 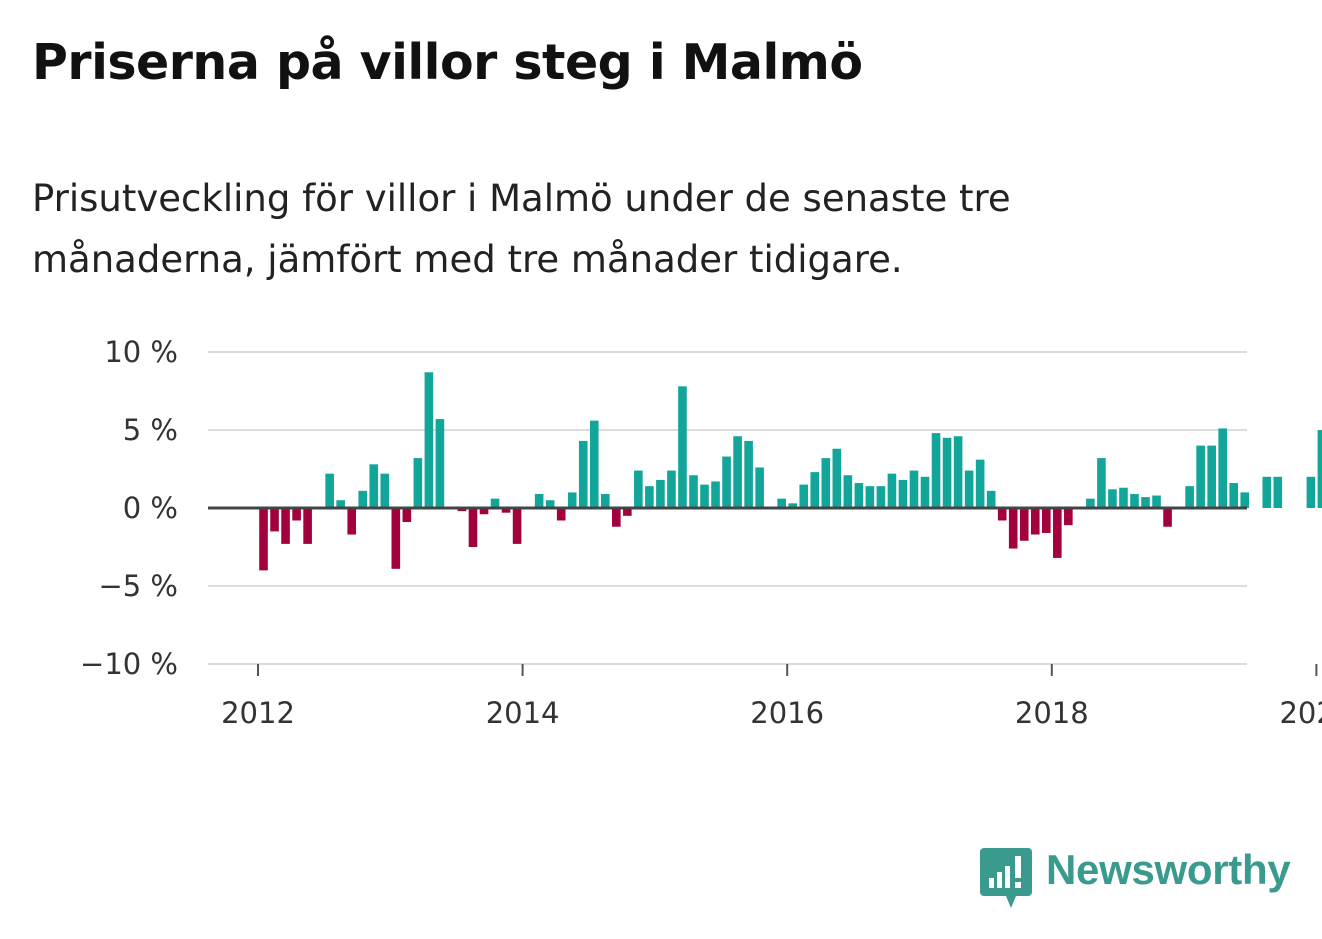 What do you see at coordinates (787, 713) in the screenshot?
I see `x-tick-label: 2016` at bounding box center [787, 713].